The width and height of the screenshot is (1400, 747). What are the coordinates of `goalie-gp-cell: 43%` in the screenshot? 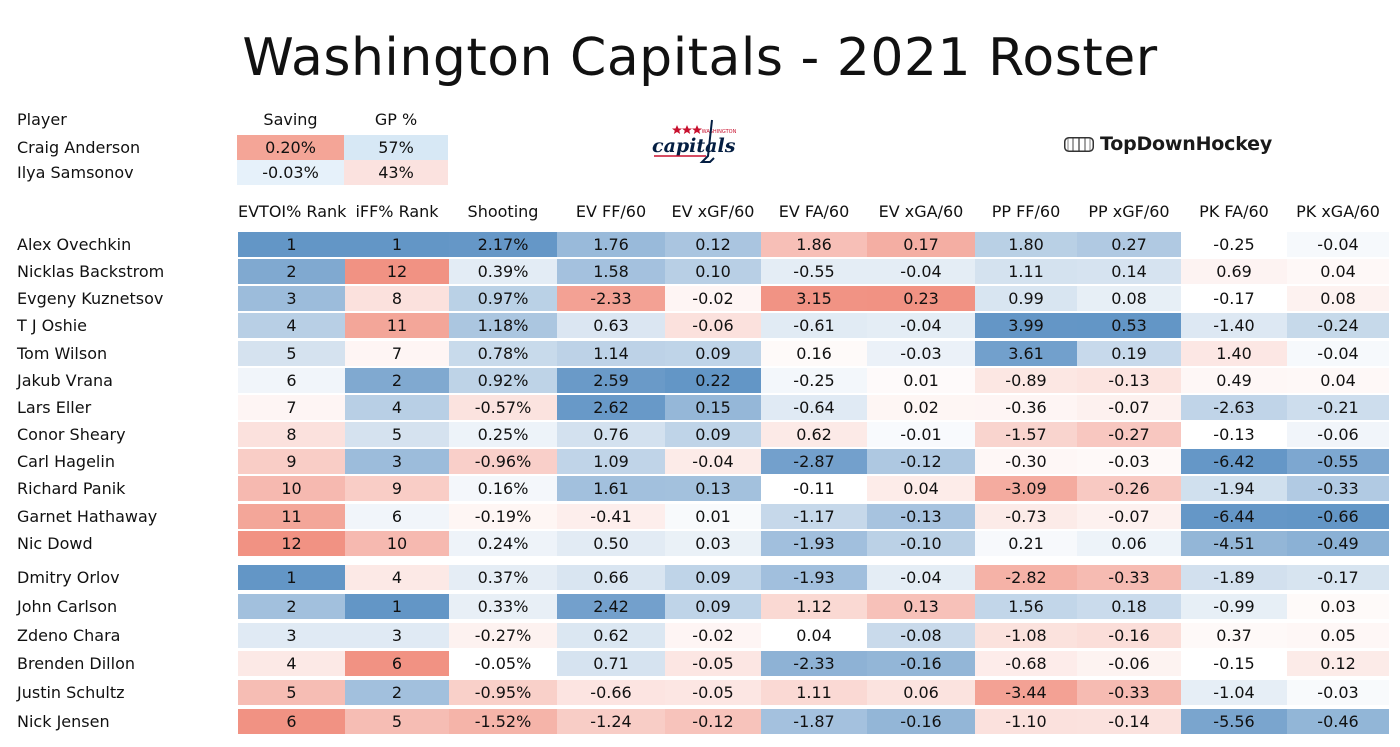 It's located at (396, 172).